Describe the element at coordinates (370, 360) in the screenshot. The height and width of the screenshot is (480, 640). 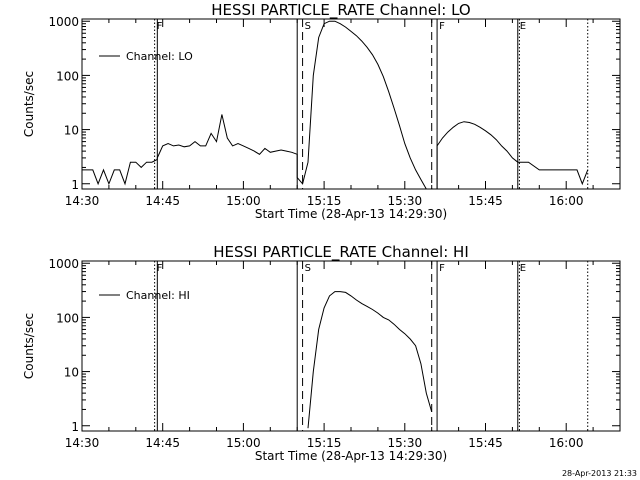
I see `series-line-channel-hi` at that location.